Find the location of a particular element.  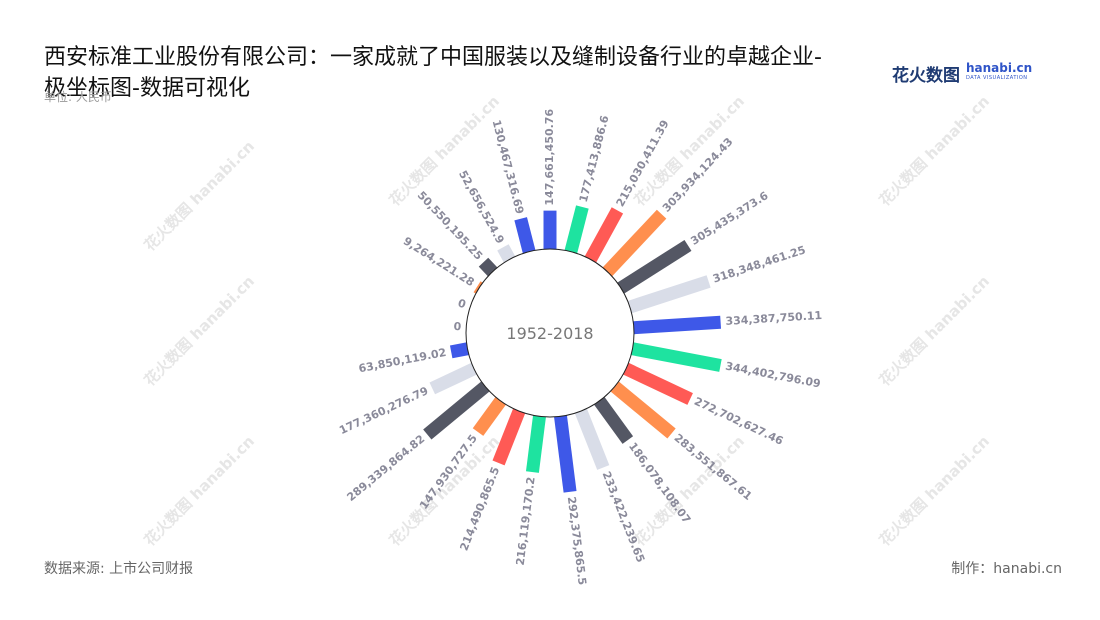

bar-value-label: 216,119,170.2 is located at coordinates (526, 521).